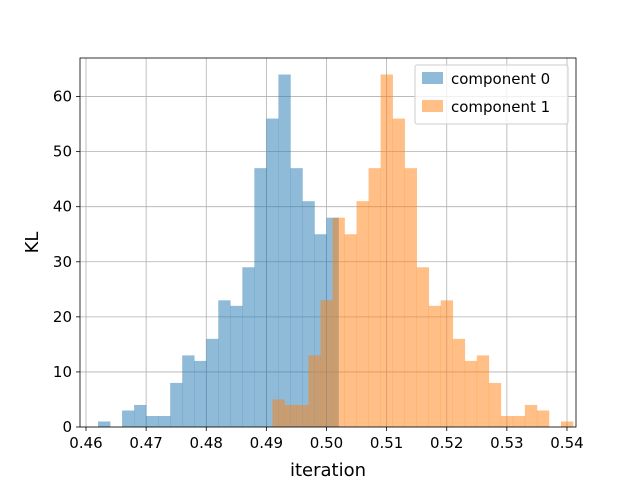 This screenshot has width=640, height=480. I want to click on y-tick-label: 30, so click(62, 262).